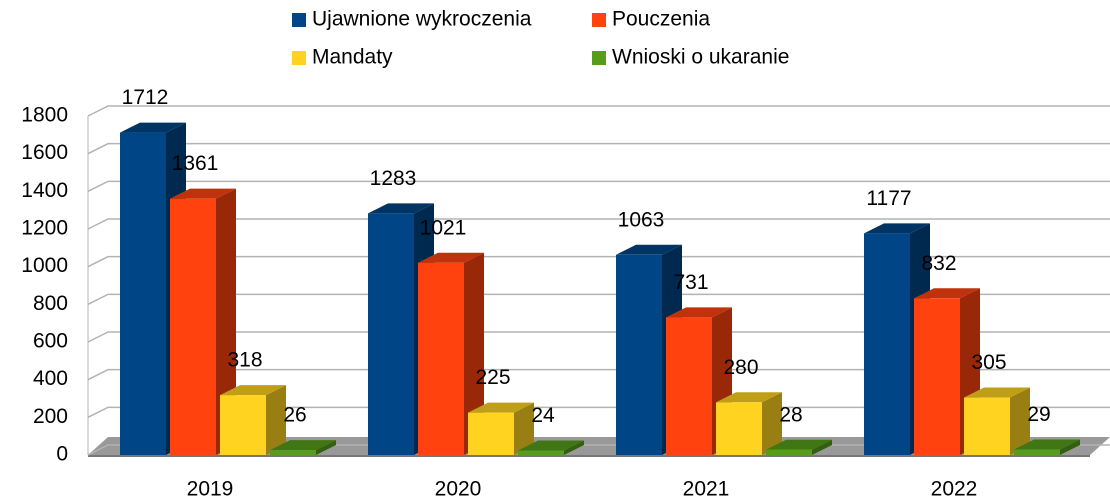 The height and width of the screenshot is (500, 1110). I want to click on data-label: 1361, so click(195, 163).